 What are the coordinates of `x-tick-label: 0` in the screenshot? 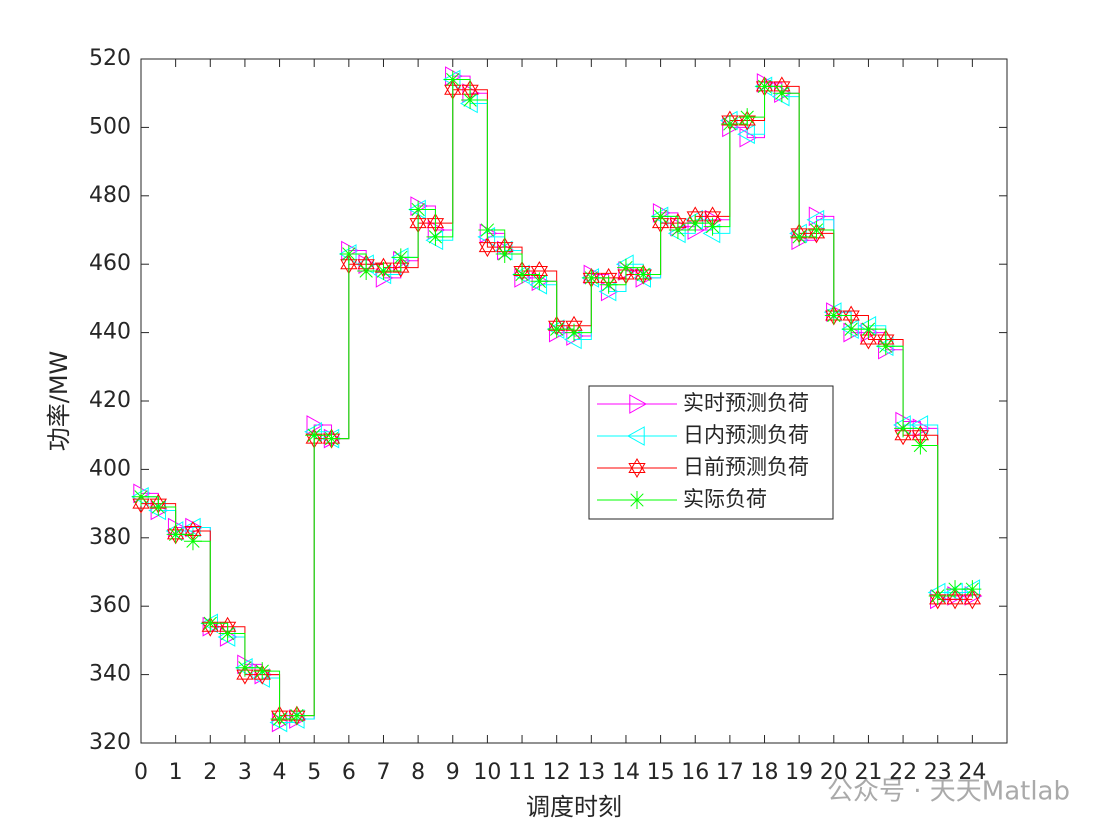 It's located at (141, 772).